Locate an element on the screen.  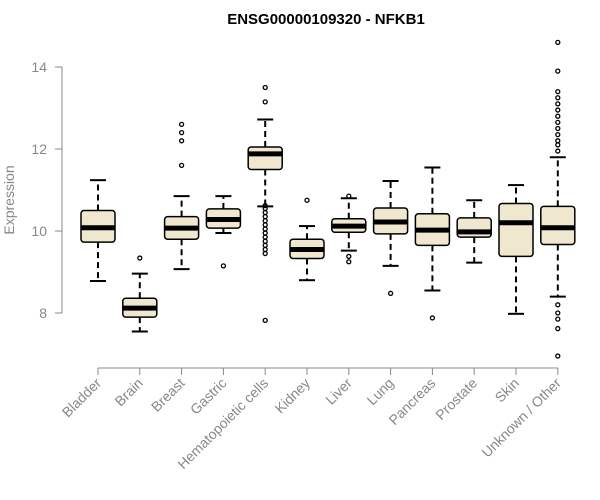
box-kidney is located at coordinates (307, 239).